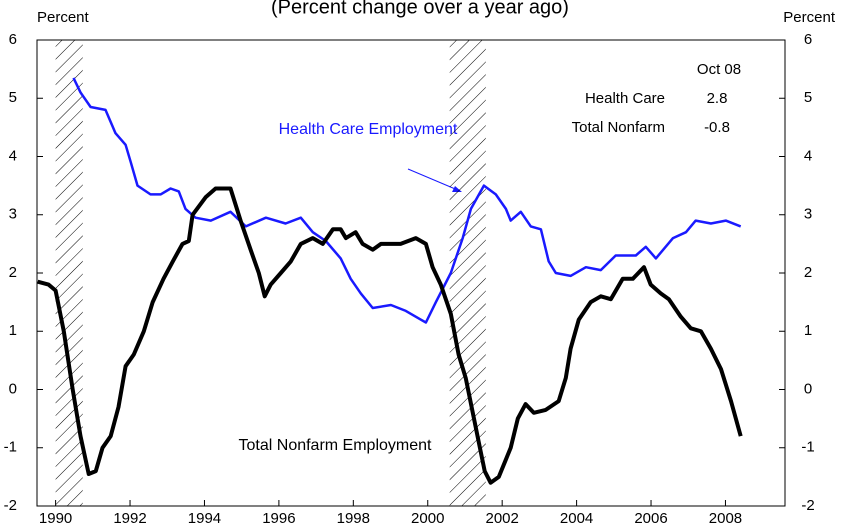 The width and height of the screenshot is (851, 527). Describe the element at coordinates (809, 17) in the screenshot. I see `y2-axis-label: Percent` at that location.